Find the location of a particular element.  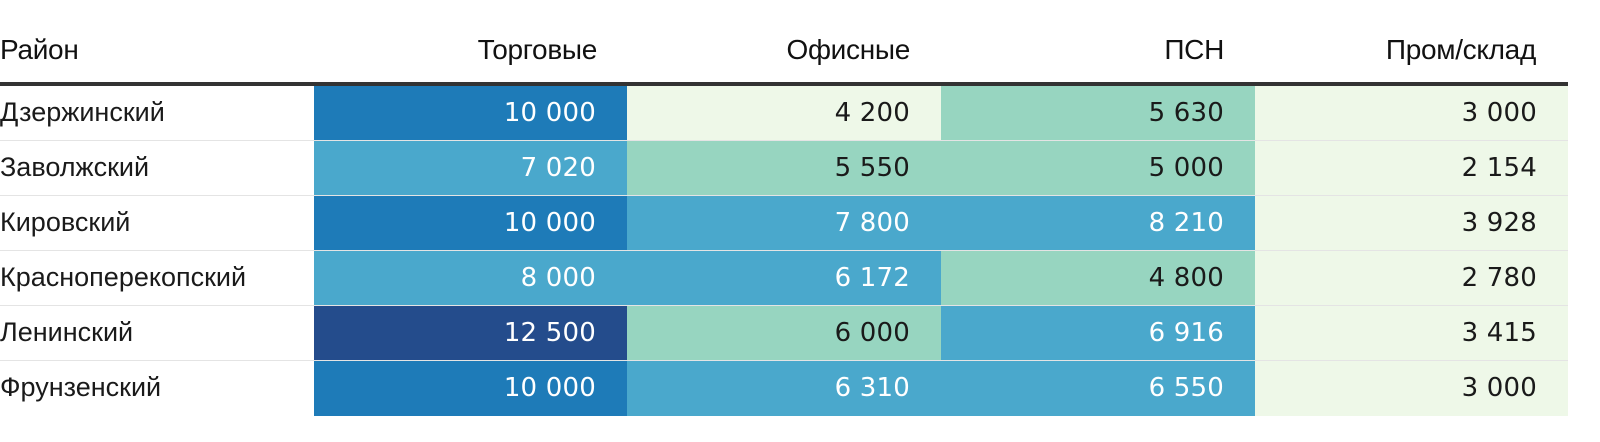

table-row: Заволжский 7 020 5 550 5 000 2 154 is located at coordinates (784, 168).